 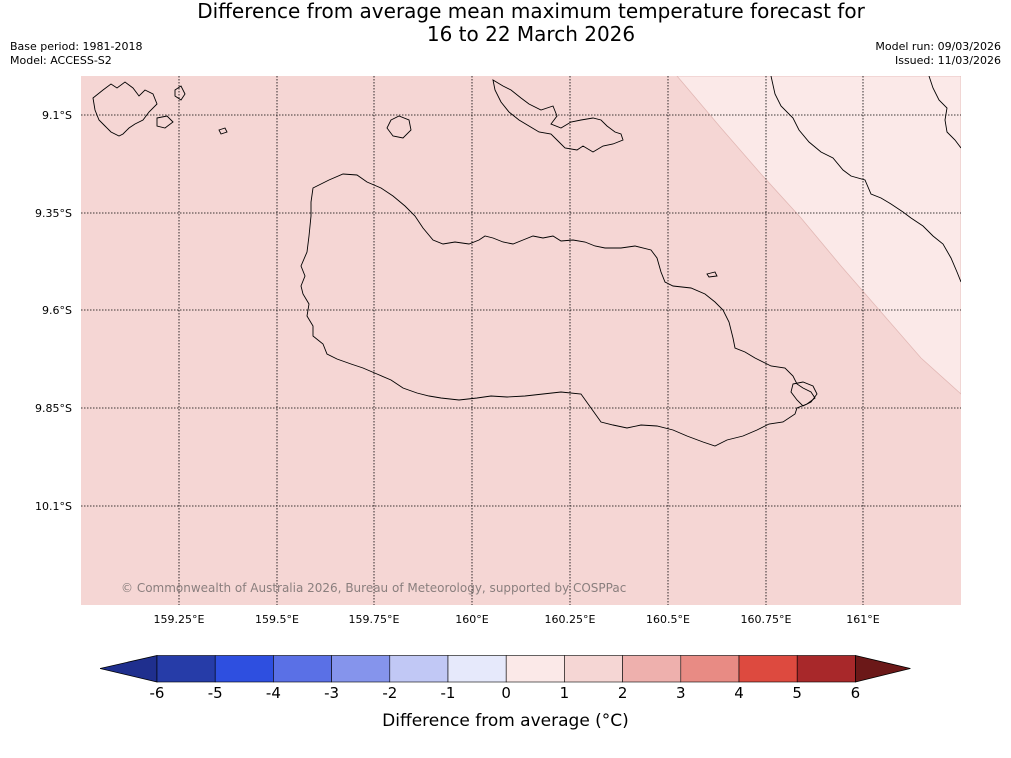 What do you see at coordinates (865, 179) in the screenshot?
I see `malaita-coast` at bounding box center [865, 179].